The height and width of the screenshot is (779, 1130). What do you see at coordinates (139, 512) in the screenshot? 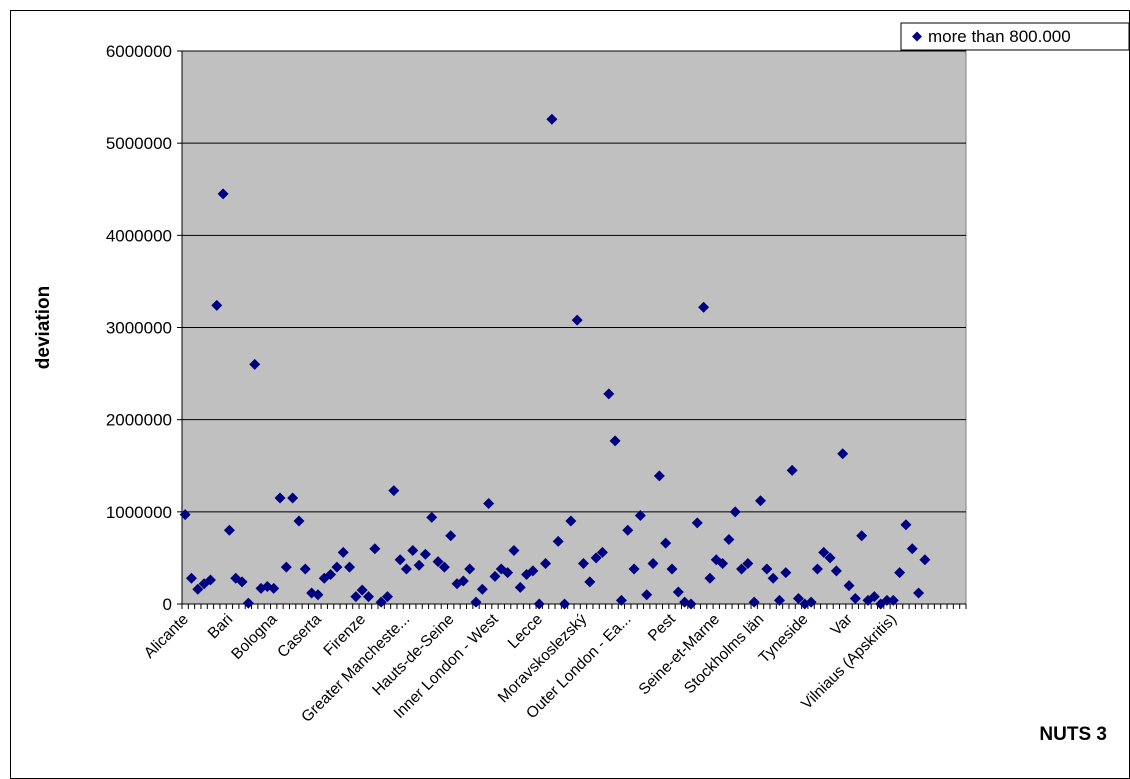
I see `y-tick-label: 1000000` at bounding box center [139, 512].